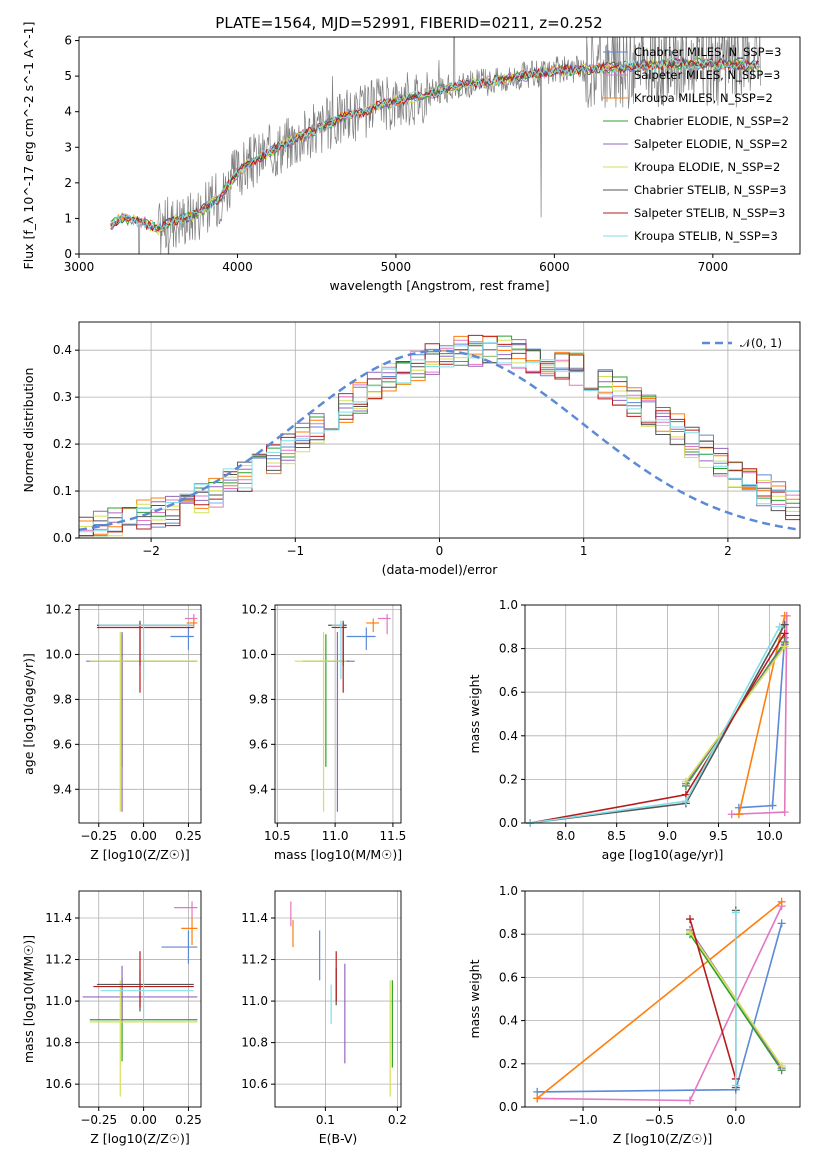  What do you see at coordinates (254, 960) in the screenshot?
I see `y-tick-label: 11.2` at bounding box center [254, 960].